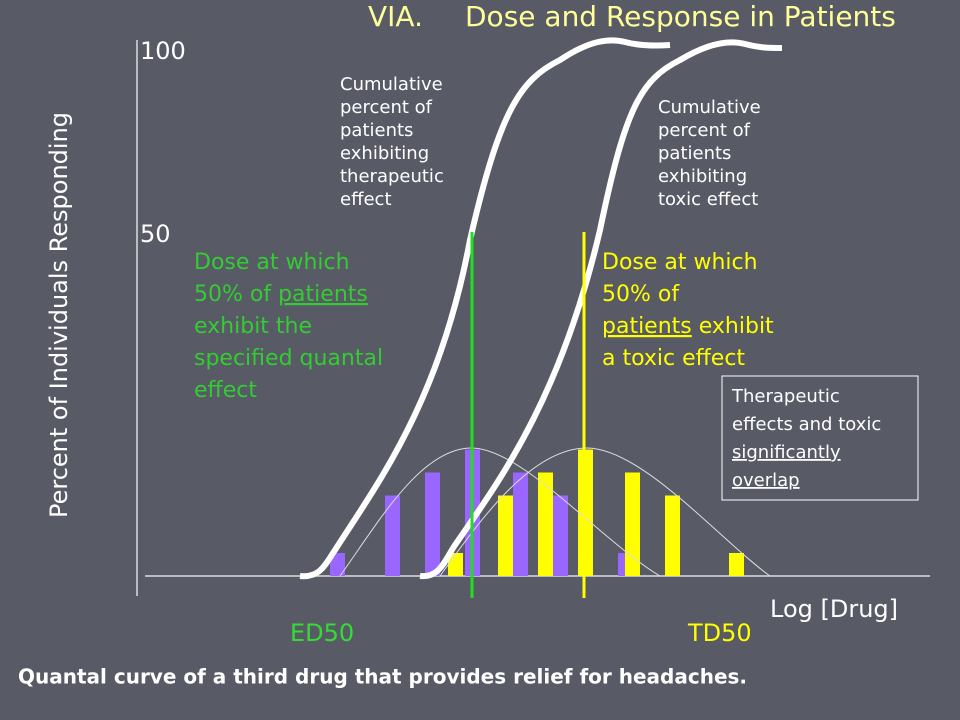 The width and height of the screenshot is (960, 720). I want to click on note-line: overlap, so click(766, 480).